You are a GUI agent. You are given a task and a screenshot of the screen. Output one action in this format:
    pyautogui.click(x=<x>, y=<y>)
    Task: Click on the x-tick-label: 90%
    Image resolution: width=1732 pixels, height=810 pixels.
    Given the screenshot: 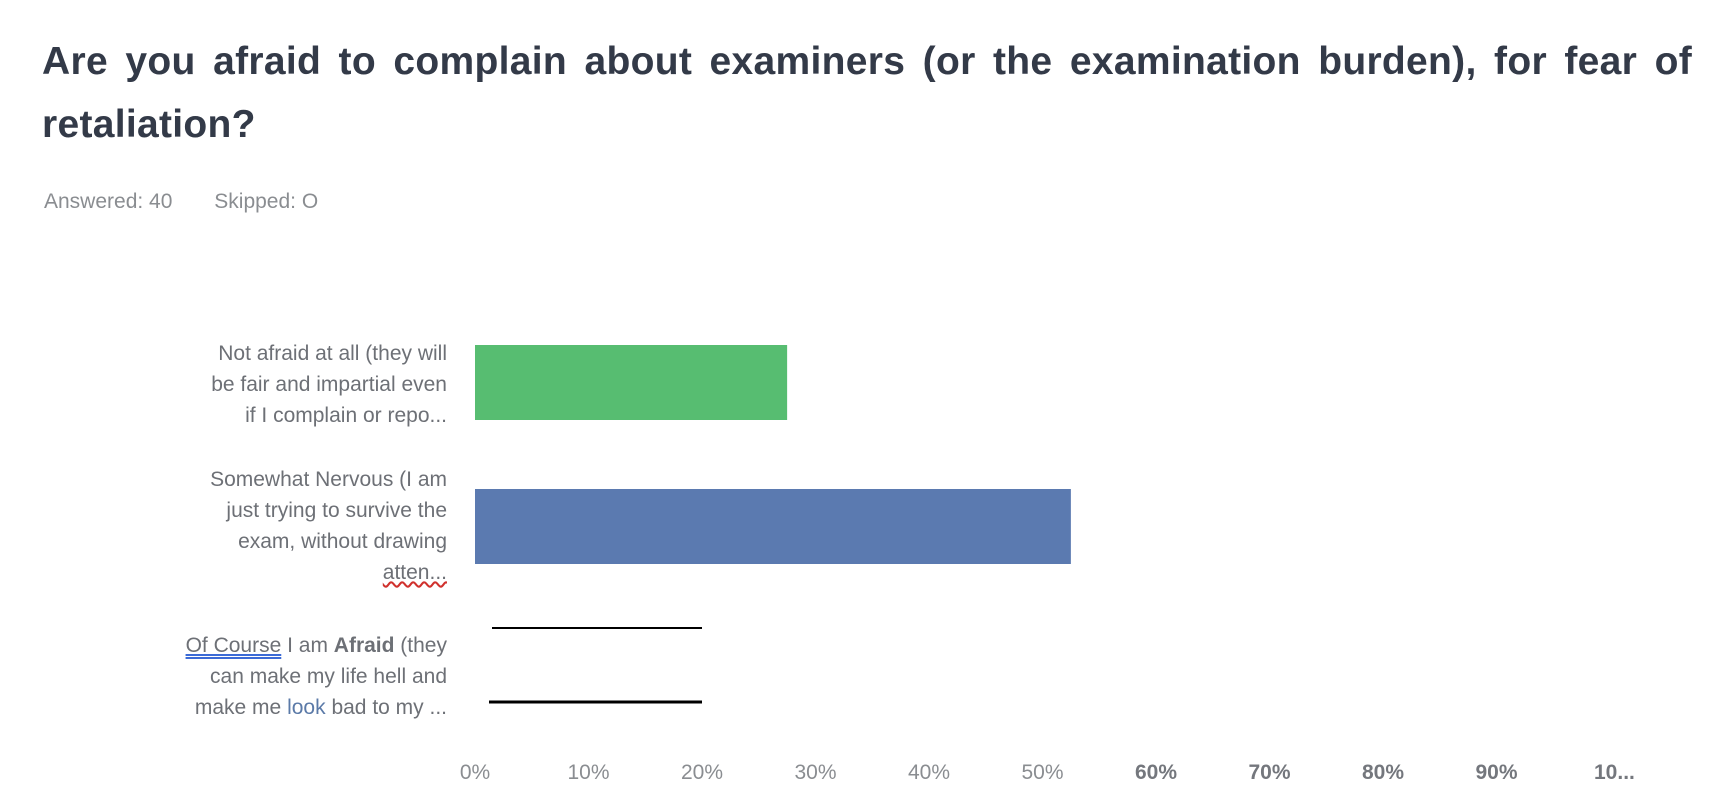 What is the action you would take?
    pyautogui.click(x=1496, y=772)
    